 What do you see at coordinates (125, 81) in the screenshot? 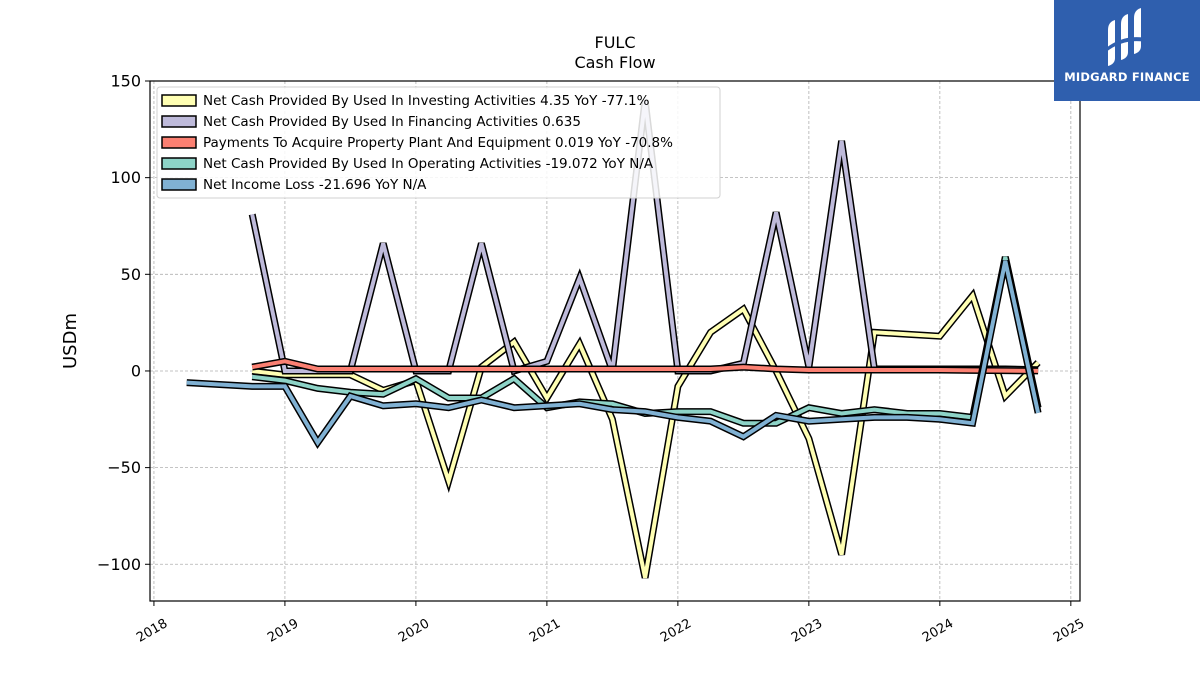
I see `y-tick-label: 150` at bounding box center [125, 81].